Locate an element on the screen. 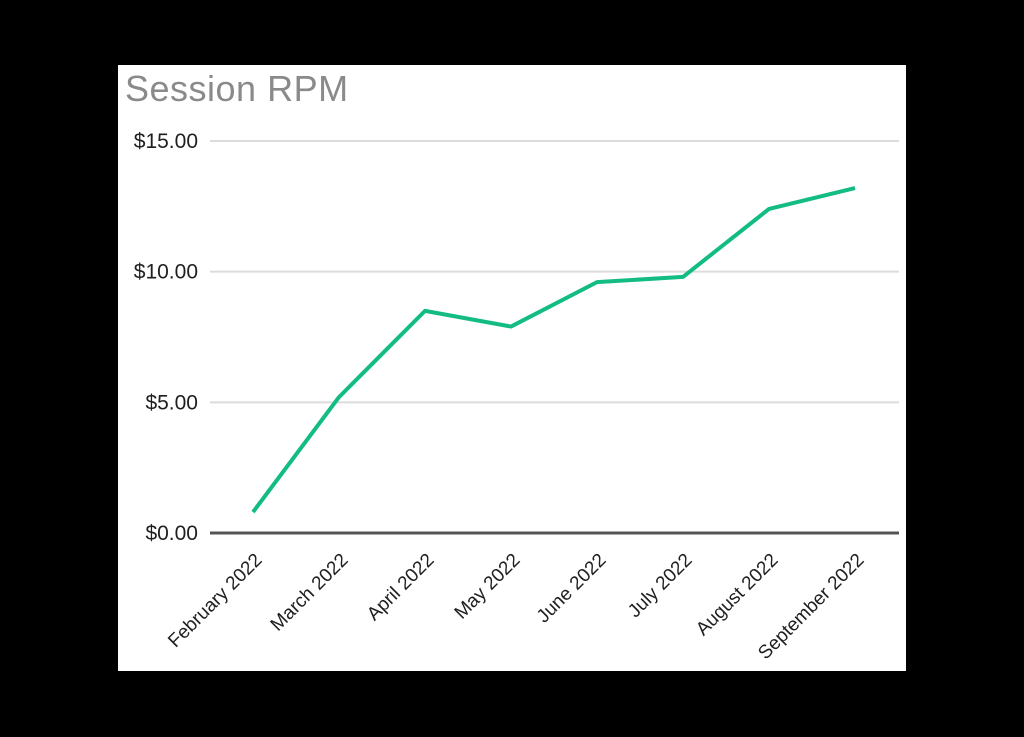 The height and width of the screenshot is (737, 1024). x-axis-tick-label: April 2022 is located at coordinates (400, 587).